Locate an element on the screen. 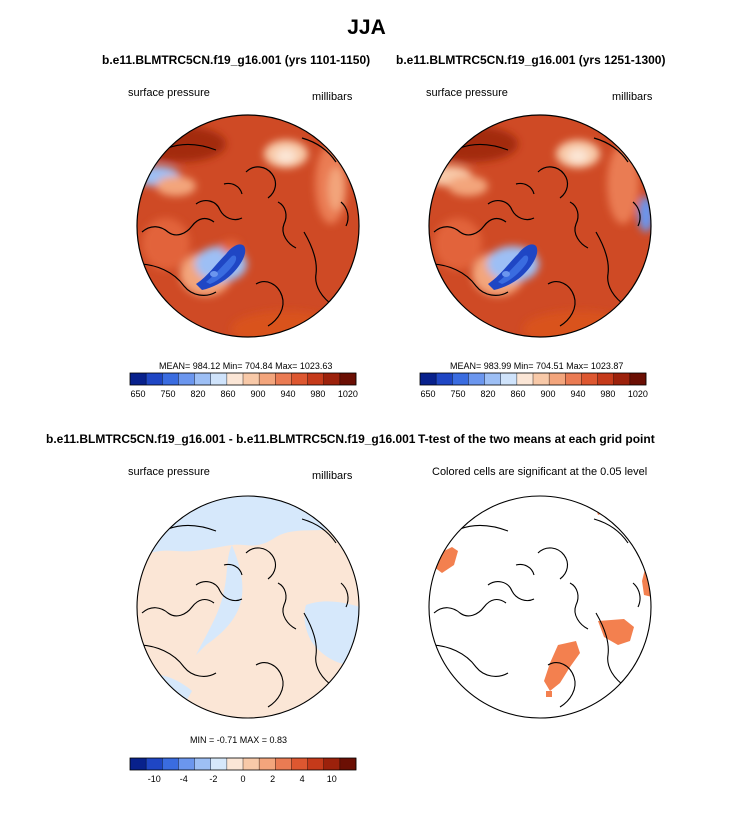  colorbar-2-tick-label: 900 is located at coordinates (547, 394).